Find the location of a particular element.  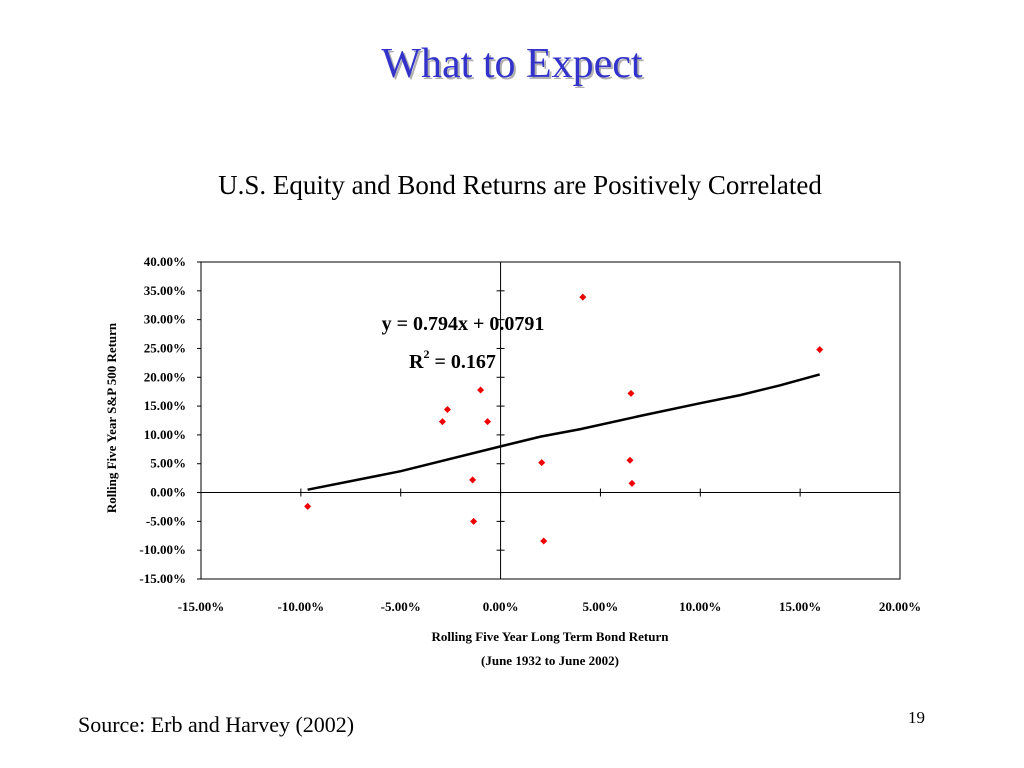

y-tick-label: -5.00% is located at coordinates (166, 520).